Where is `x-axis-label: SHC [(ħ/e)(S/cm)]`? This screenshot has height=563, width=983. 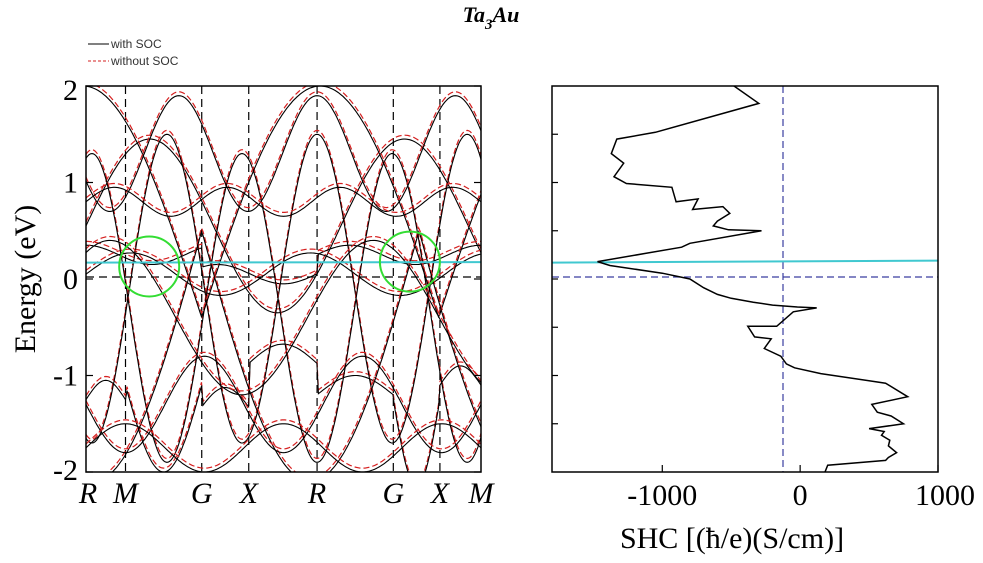 x-axis-label: SHC [(ħ/e)(S/cm)] is located at coordinates (732, 538).